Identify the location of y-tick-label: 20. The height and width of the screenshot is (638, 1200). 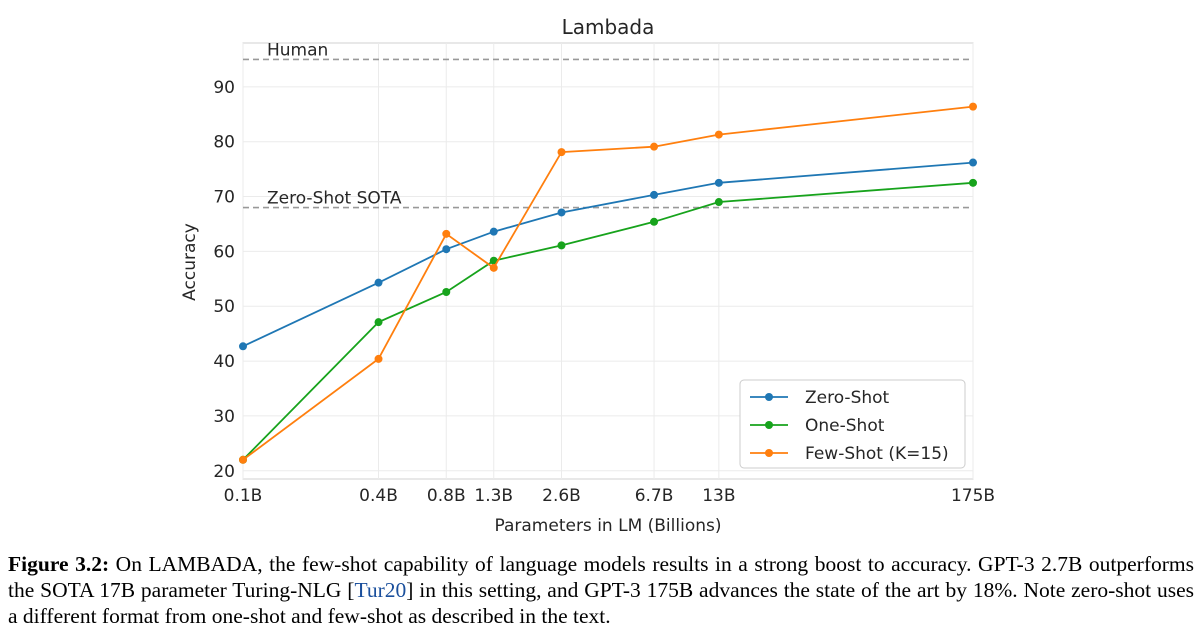
(224, 472).